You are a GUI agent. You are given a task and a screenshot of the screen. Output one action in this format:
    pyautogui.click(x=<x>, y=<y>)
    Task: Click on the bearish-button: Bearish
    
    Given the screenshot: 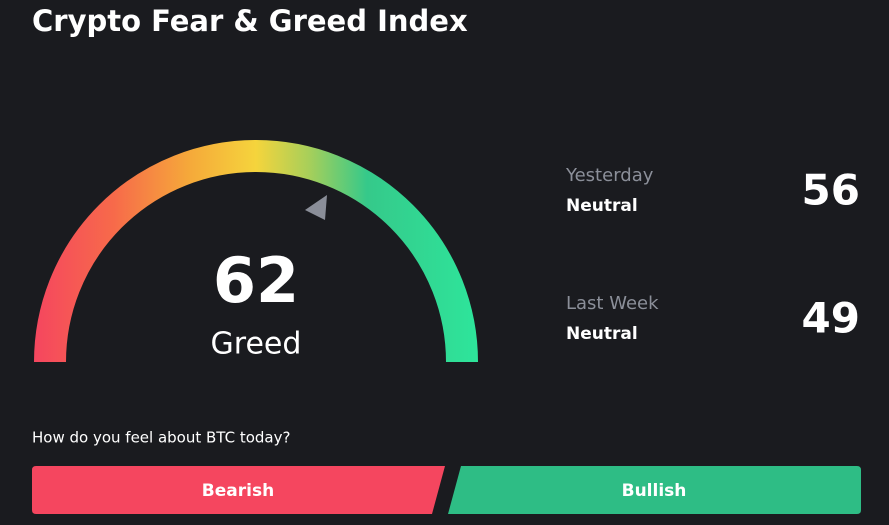 What is the action you would take?
    pyautogui.click(x=238, y=490)
    